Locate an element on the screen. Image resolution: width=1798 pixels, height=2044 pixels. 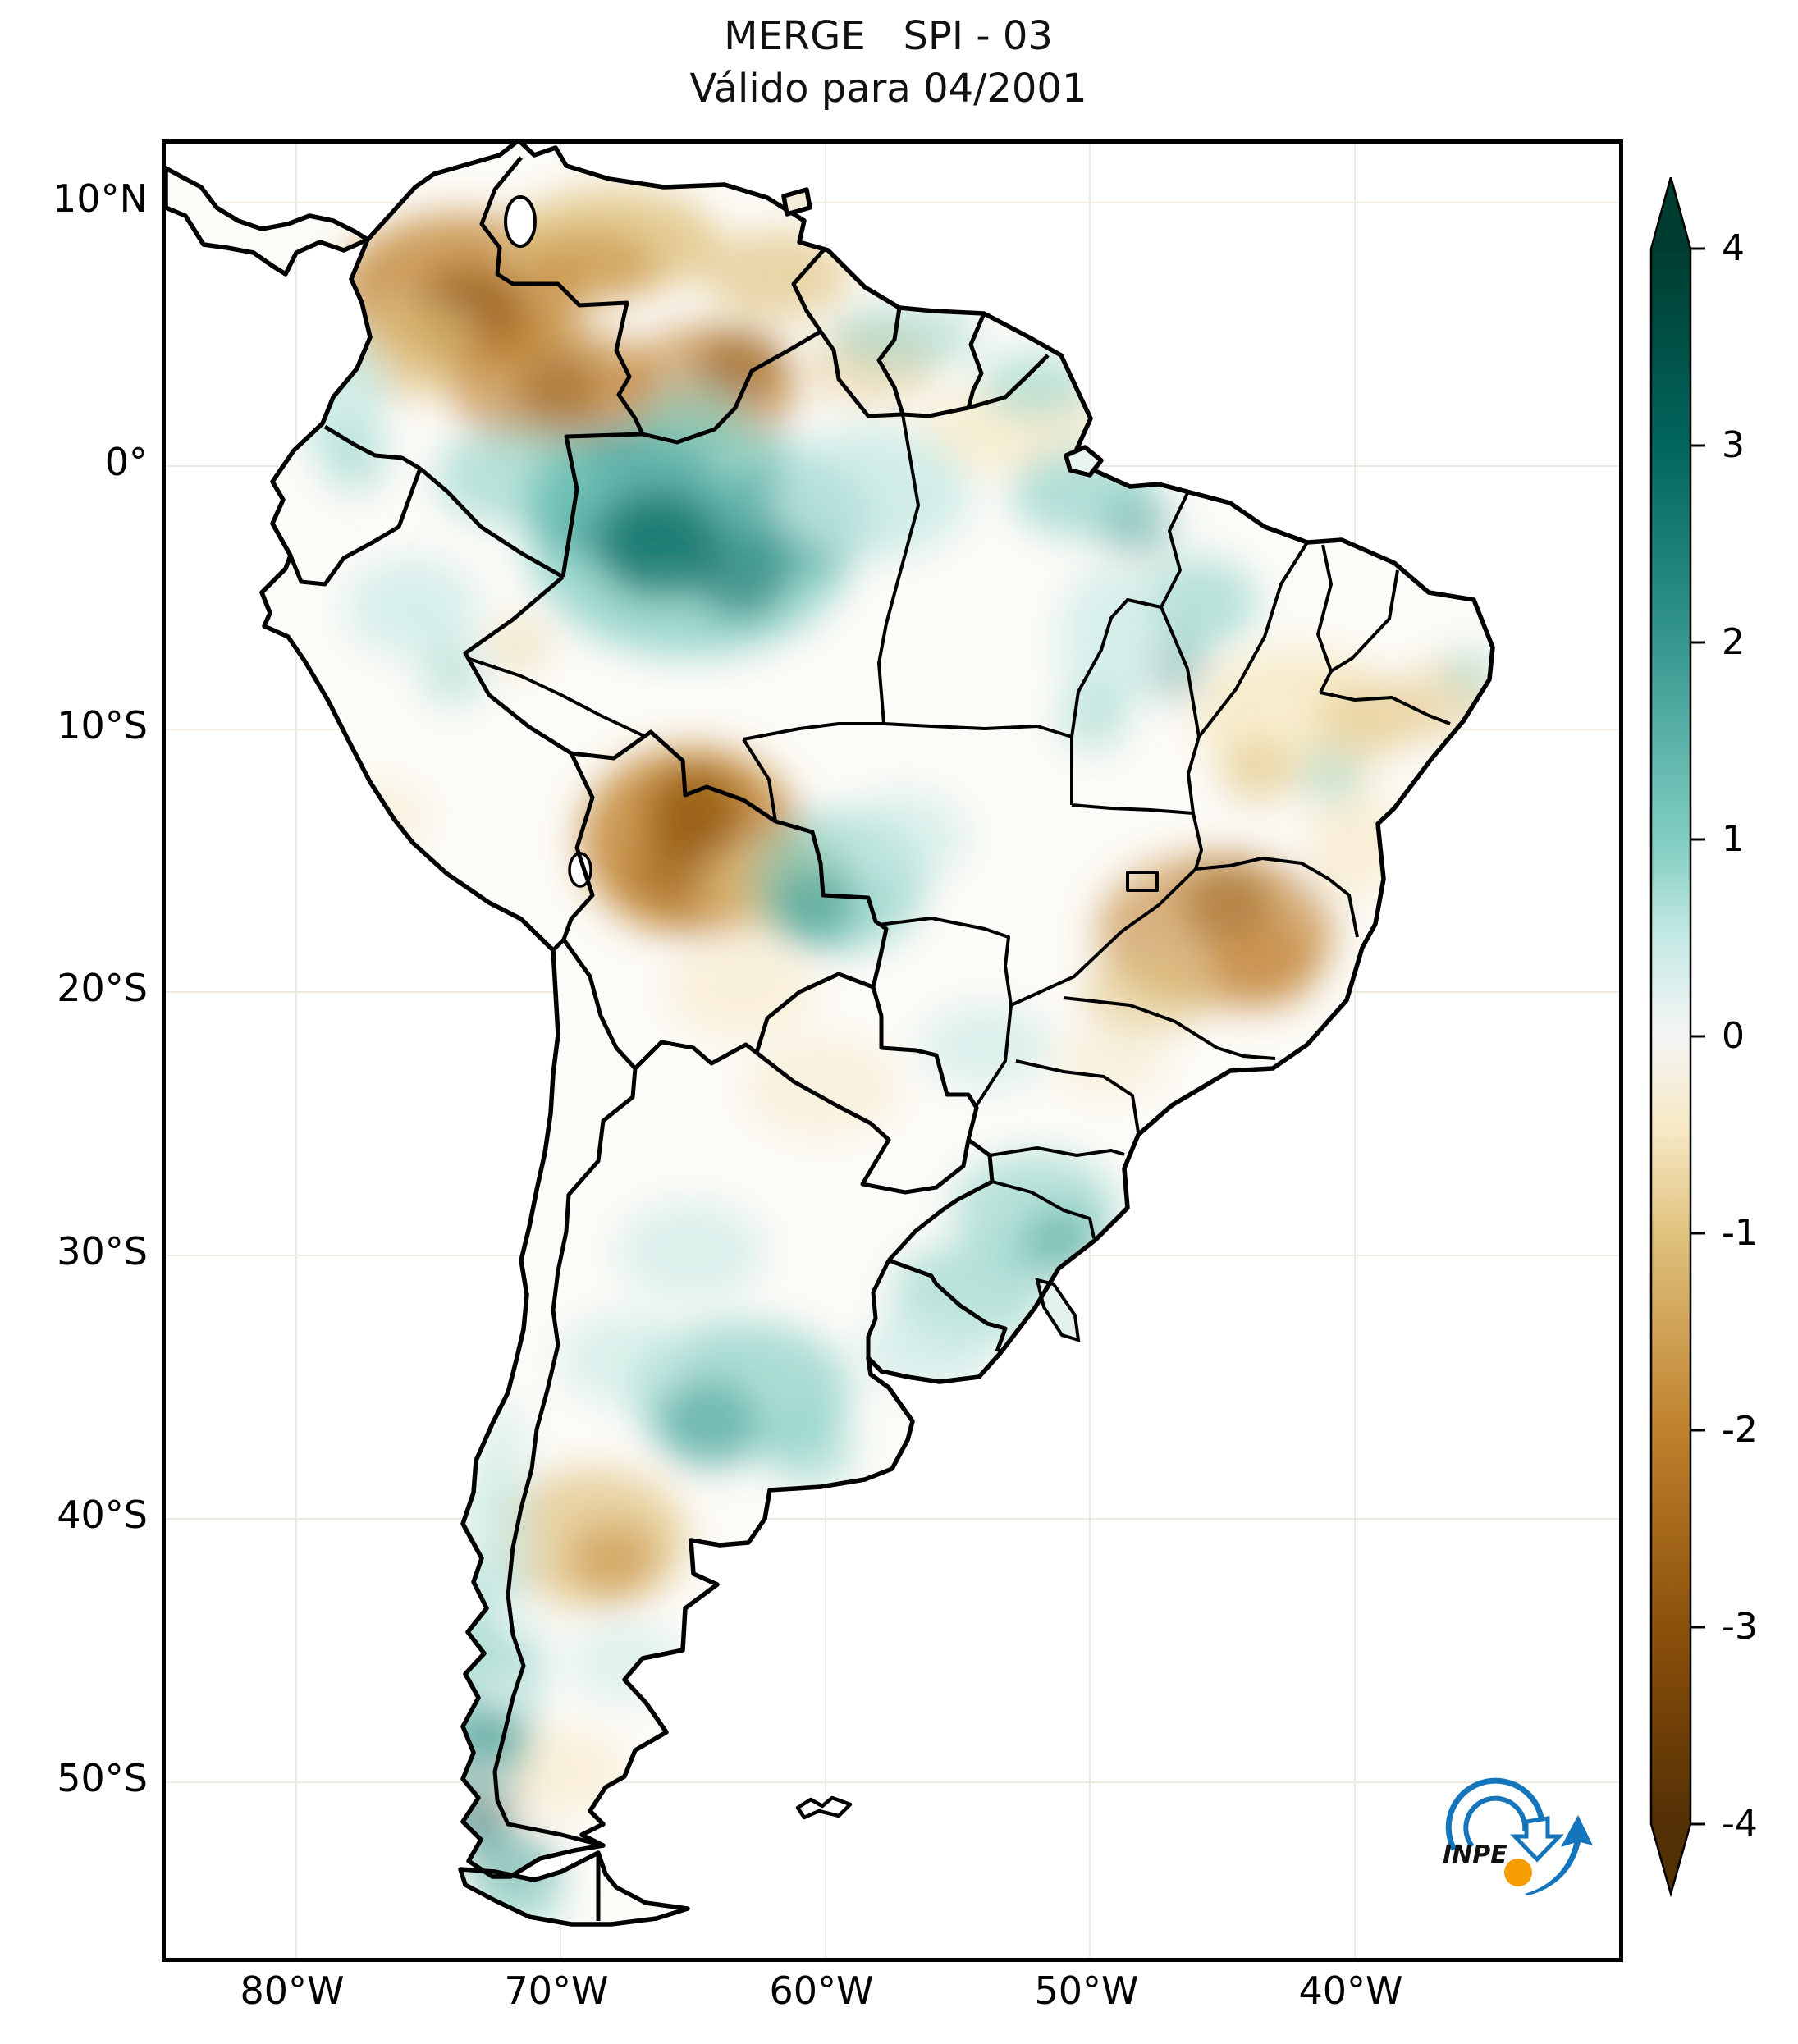
inpe-logo: INPE is located at coordinates (1518, 1836).